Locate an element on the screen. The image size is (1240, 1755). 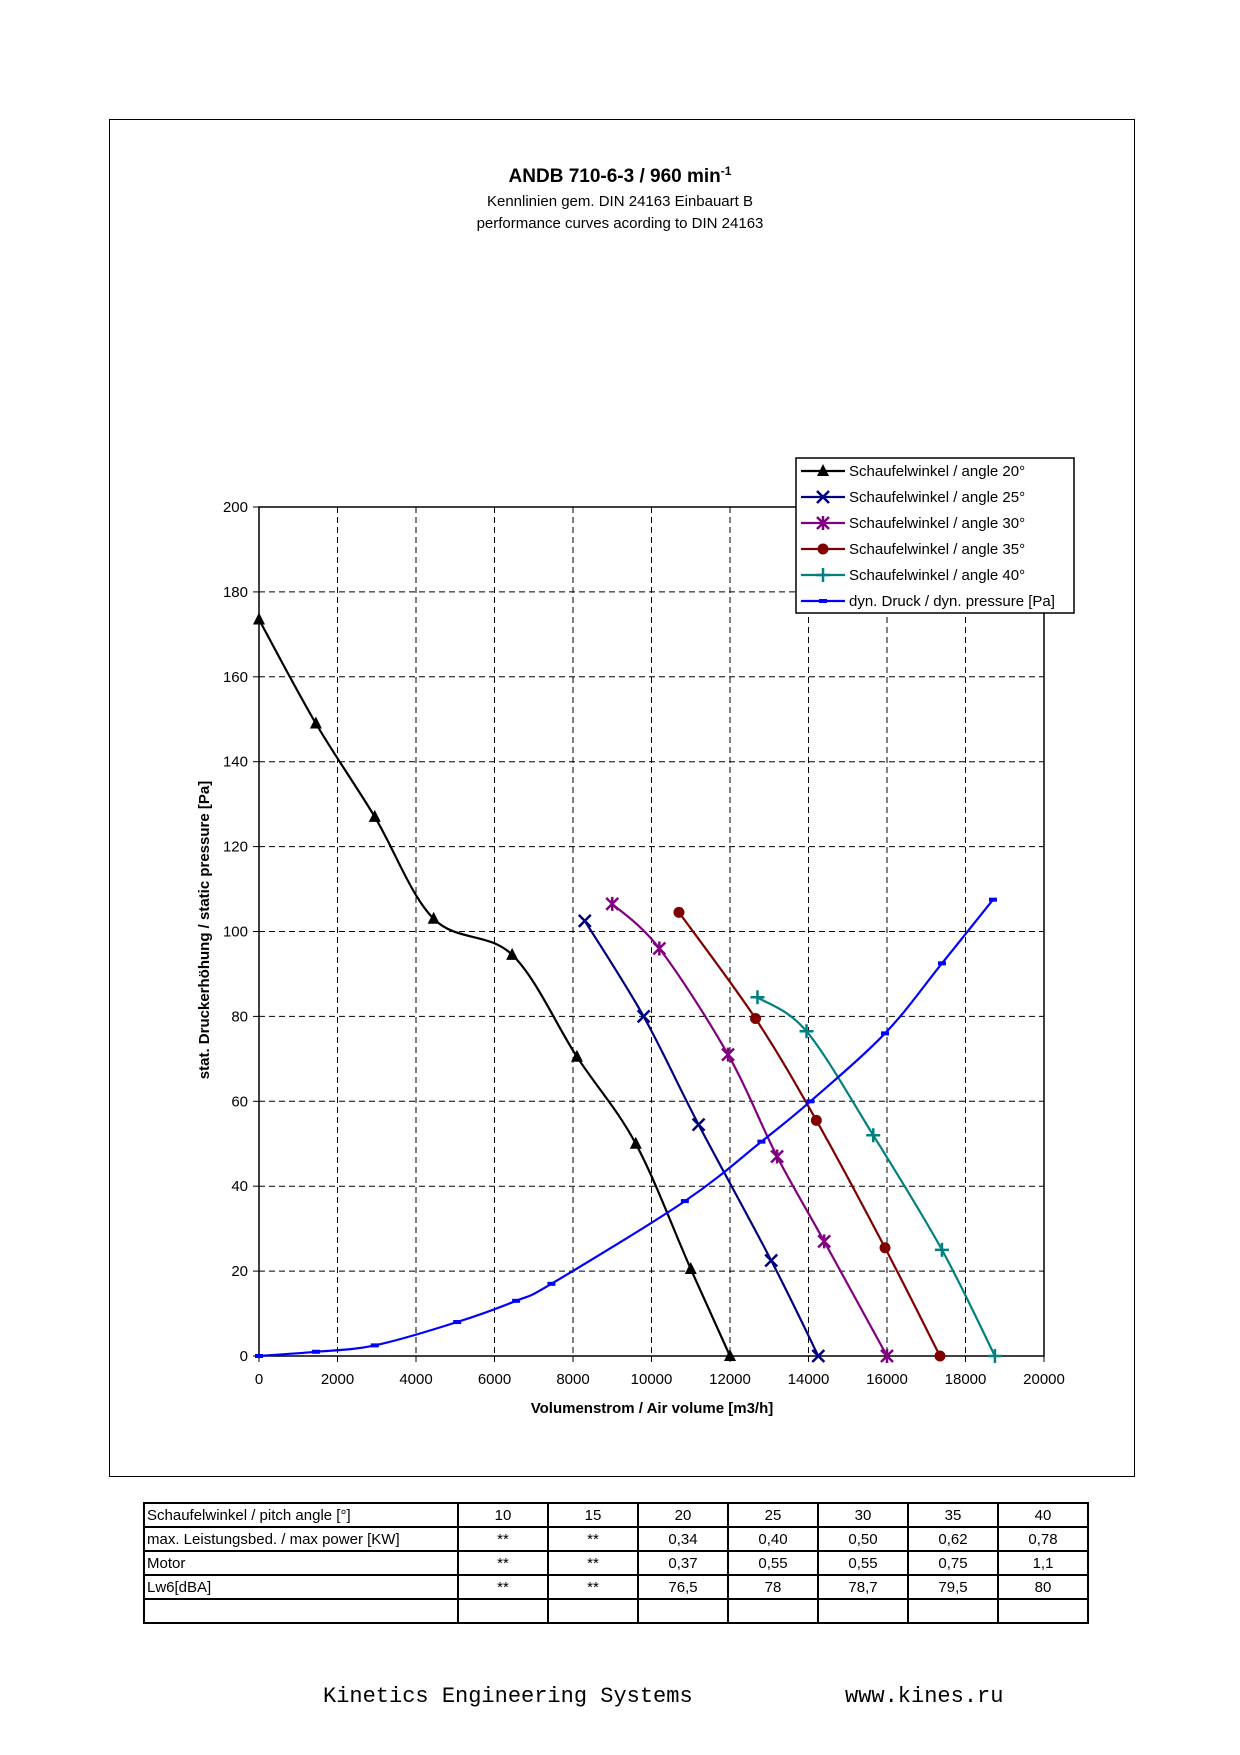
chart-subtitle-1: Kennlinien gem. DIN 24163 Einbauart B is located at coordinates (620, 201).